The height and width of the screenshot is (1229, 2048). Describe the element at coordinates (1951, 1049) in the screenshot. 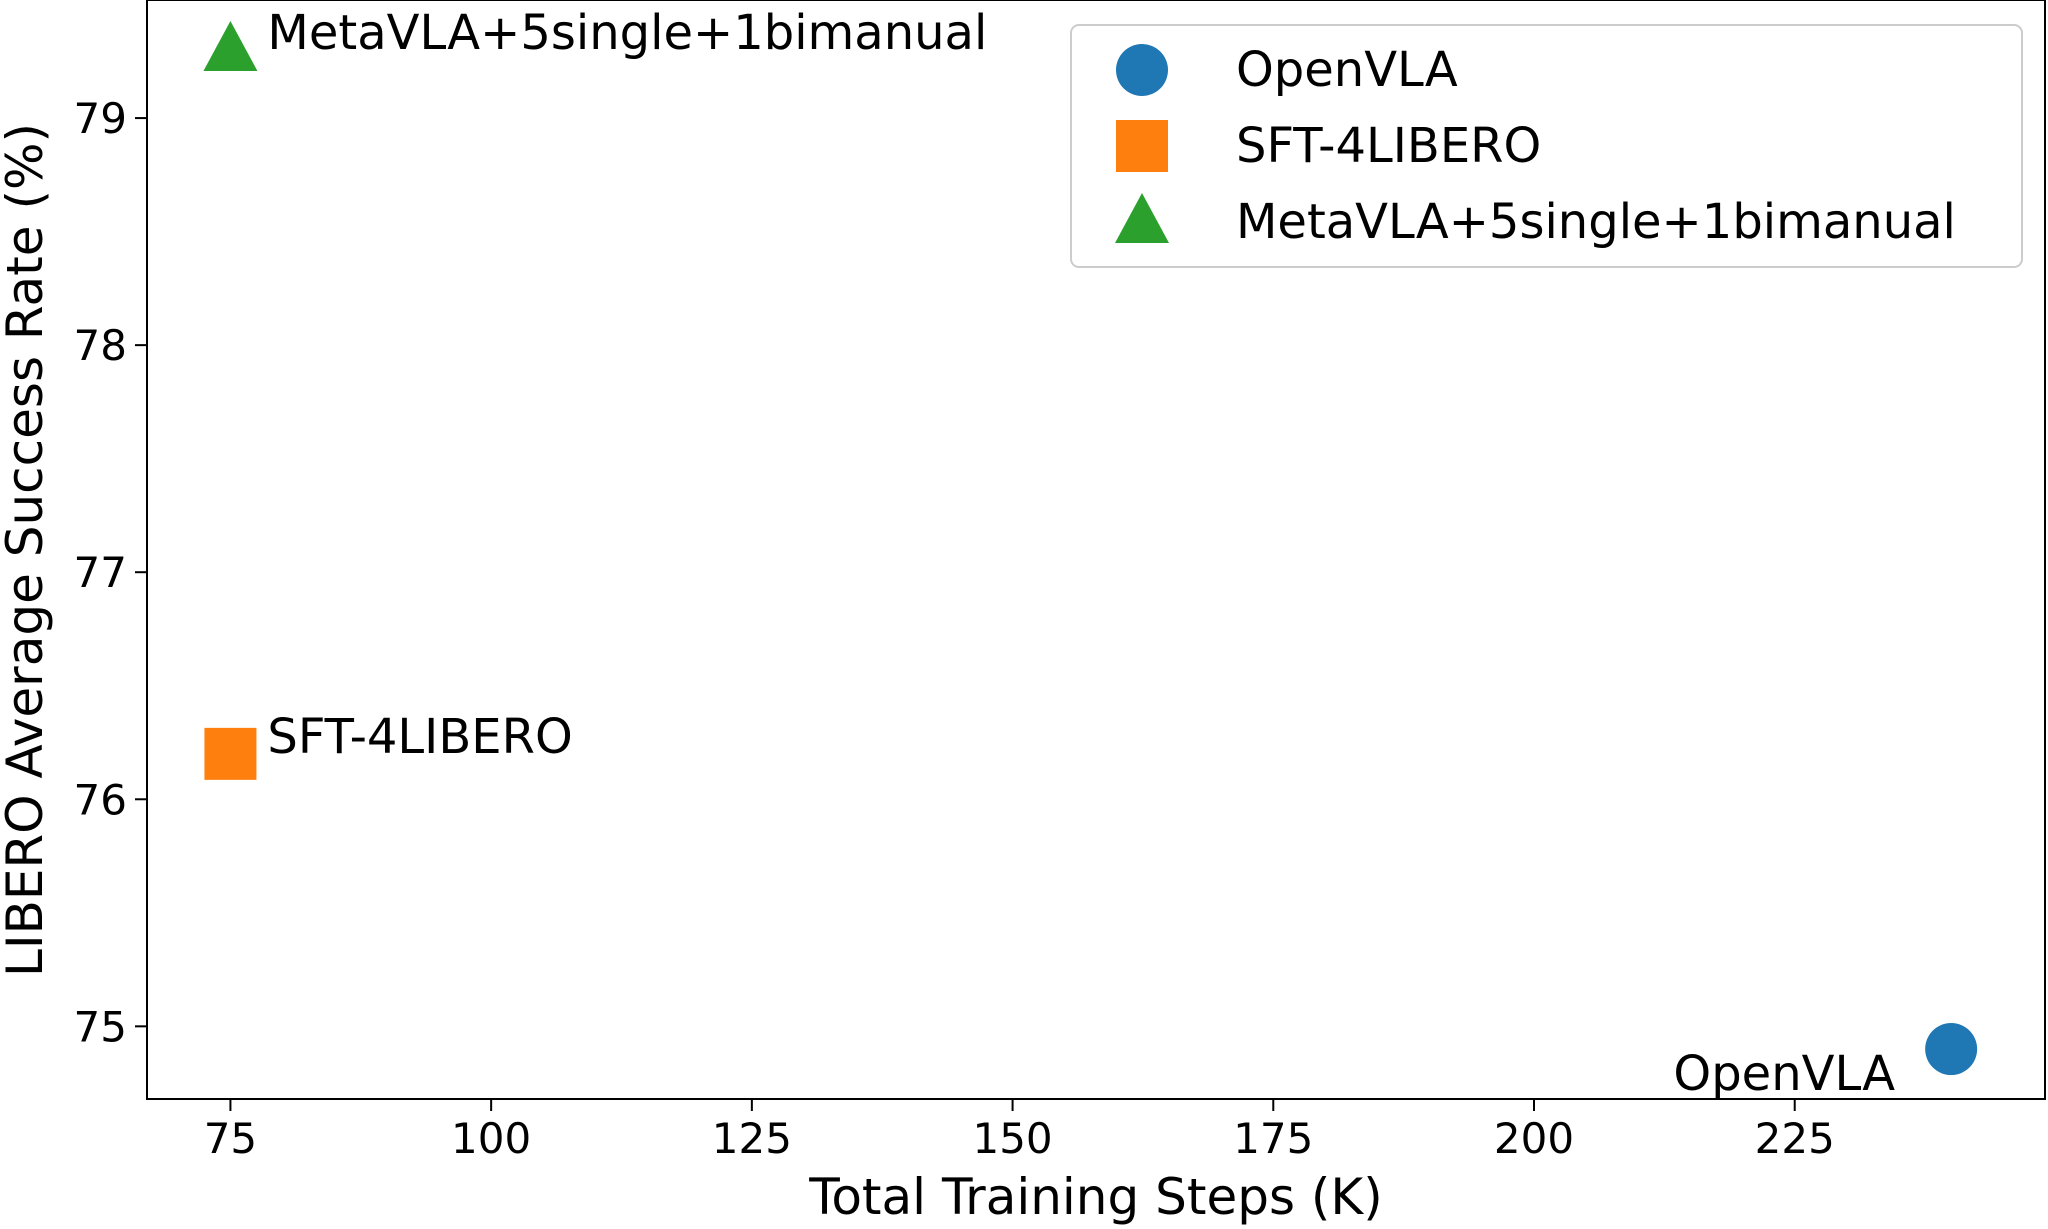

I see `data-point-openvla` at that location.